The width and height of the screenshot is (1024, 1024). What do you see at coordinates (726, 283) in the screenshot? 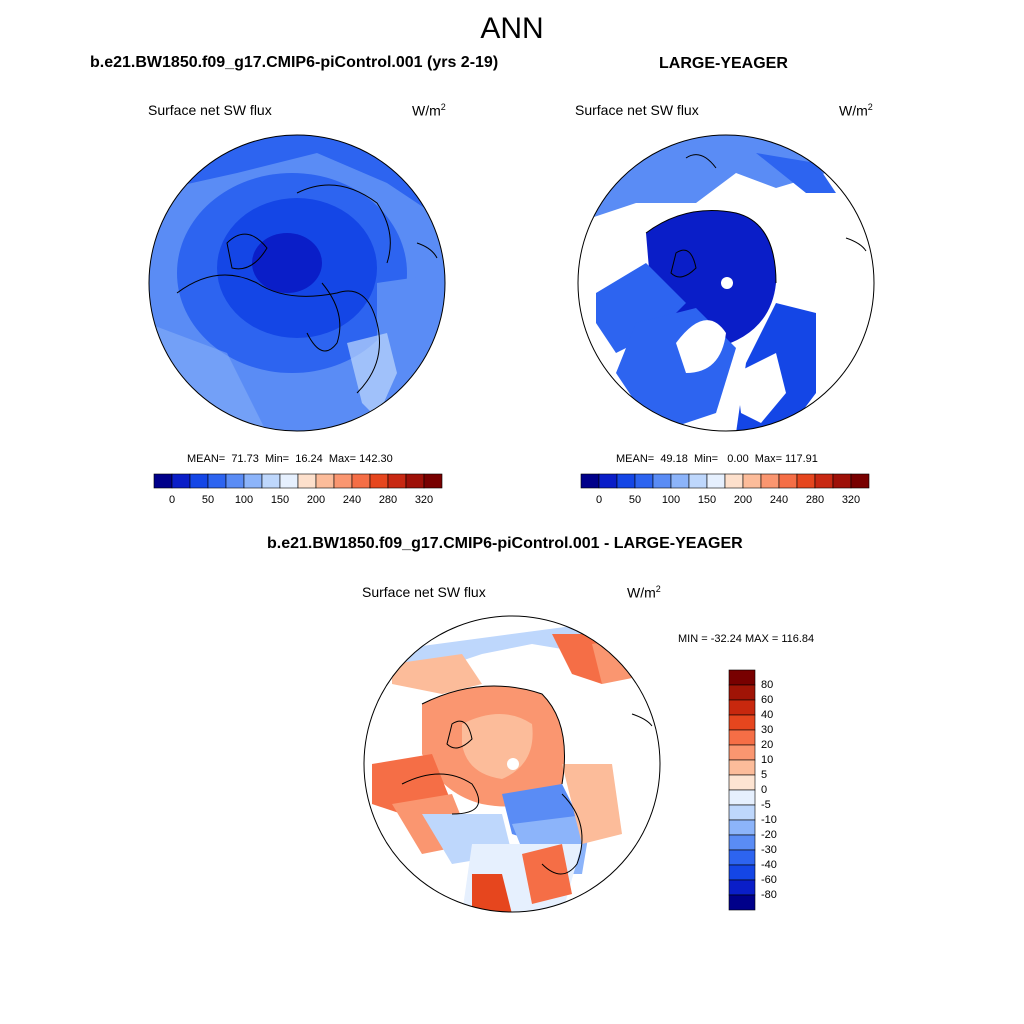
I see `panel-2-polar-map` at bounding box center [726, 283].